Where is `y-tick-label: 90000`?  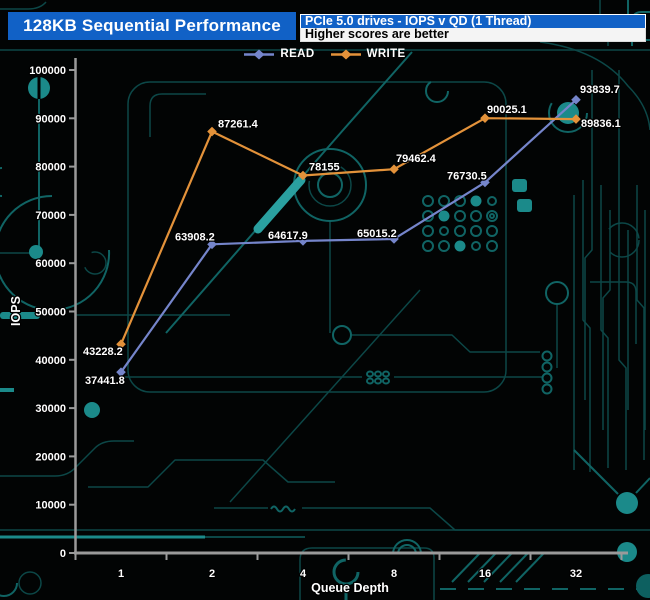
y-tick-label: 90000 is located at coordinates (50, 119).